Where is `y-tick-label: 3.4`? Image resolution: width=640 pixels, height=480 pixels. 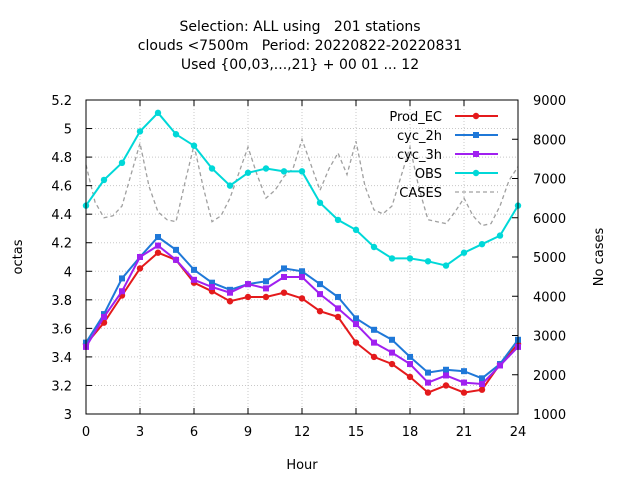
y-tick-label: 3.4 is located at coordinates (61, 358).